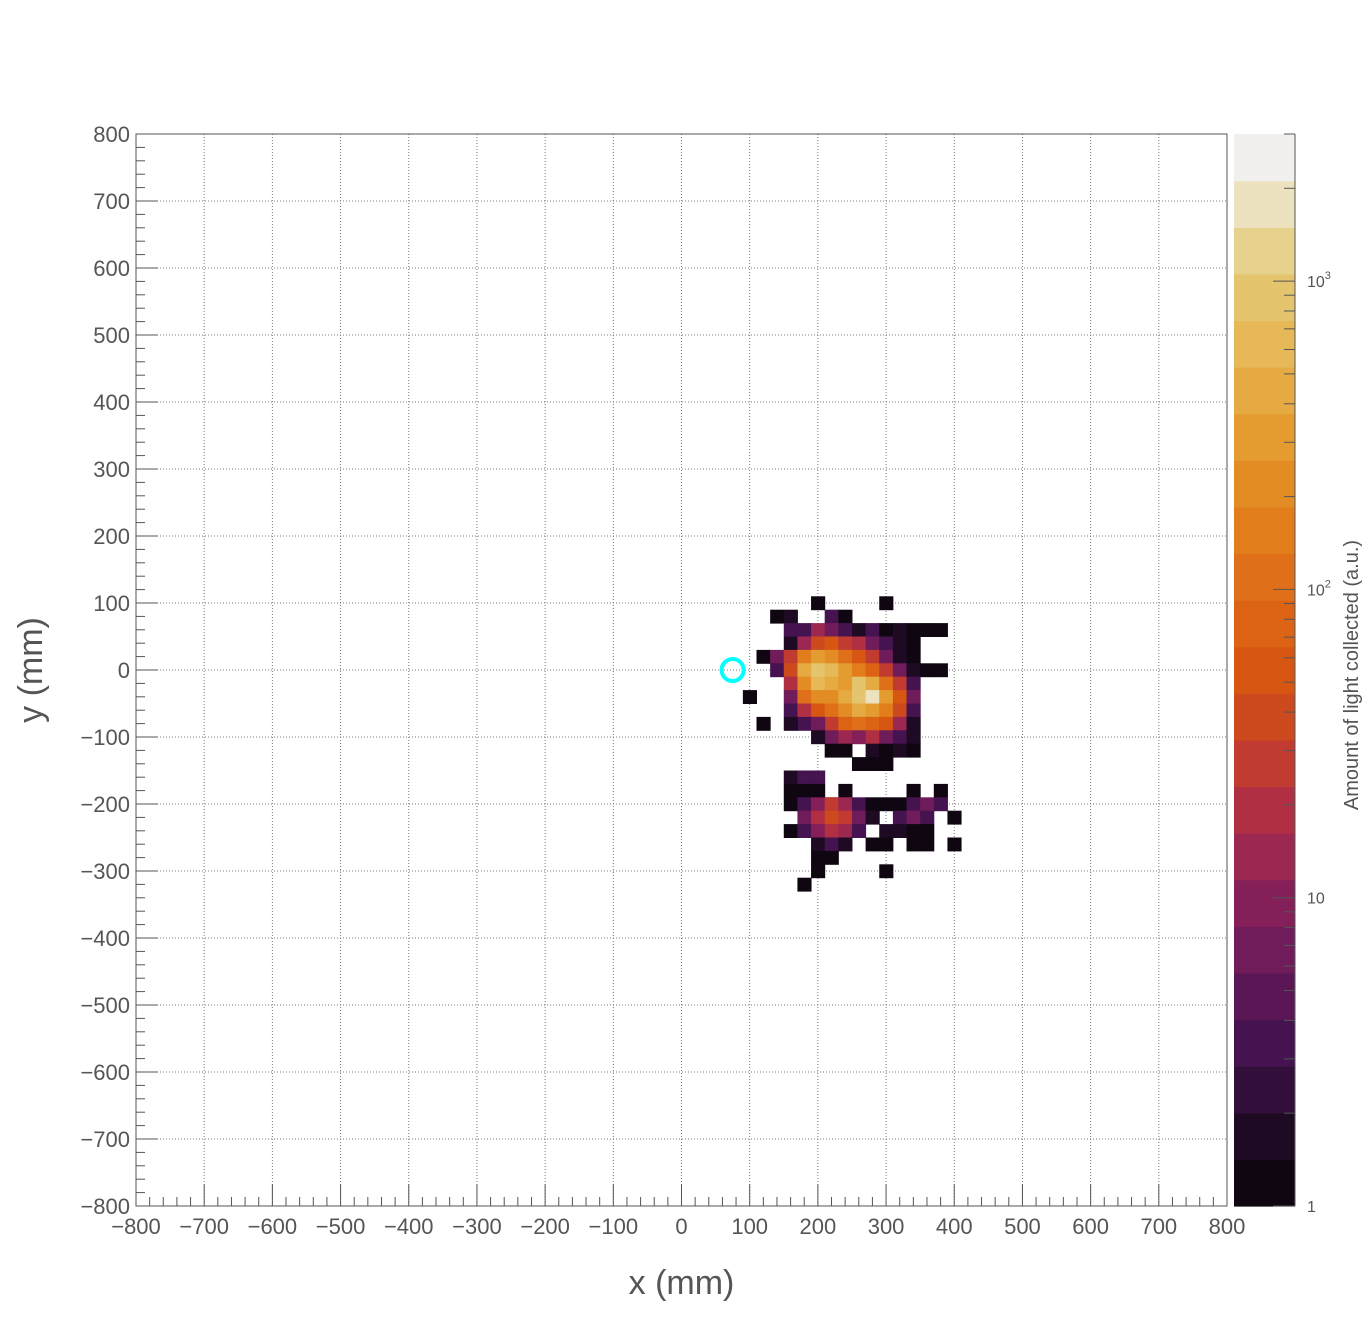  Describe the element at coordinates (1090, 1226) in the screenshot. I see `x-tick-label: 600` at that location.